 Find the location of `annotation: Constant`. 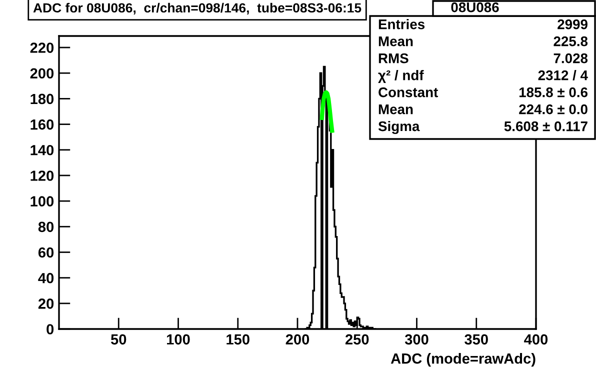

annotation: Constant is located at coordinates (408, 92).